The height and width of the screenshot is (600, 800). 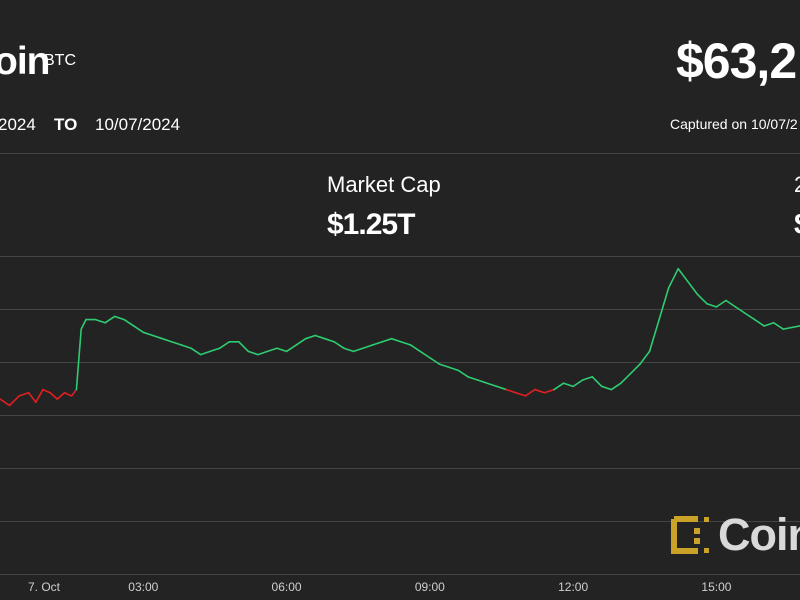 I want to click on date-from: 2024, so click(x=18, y=124).